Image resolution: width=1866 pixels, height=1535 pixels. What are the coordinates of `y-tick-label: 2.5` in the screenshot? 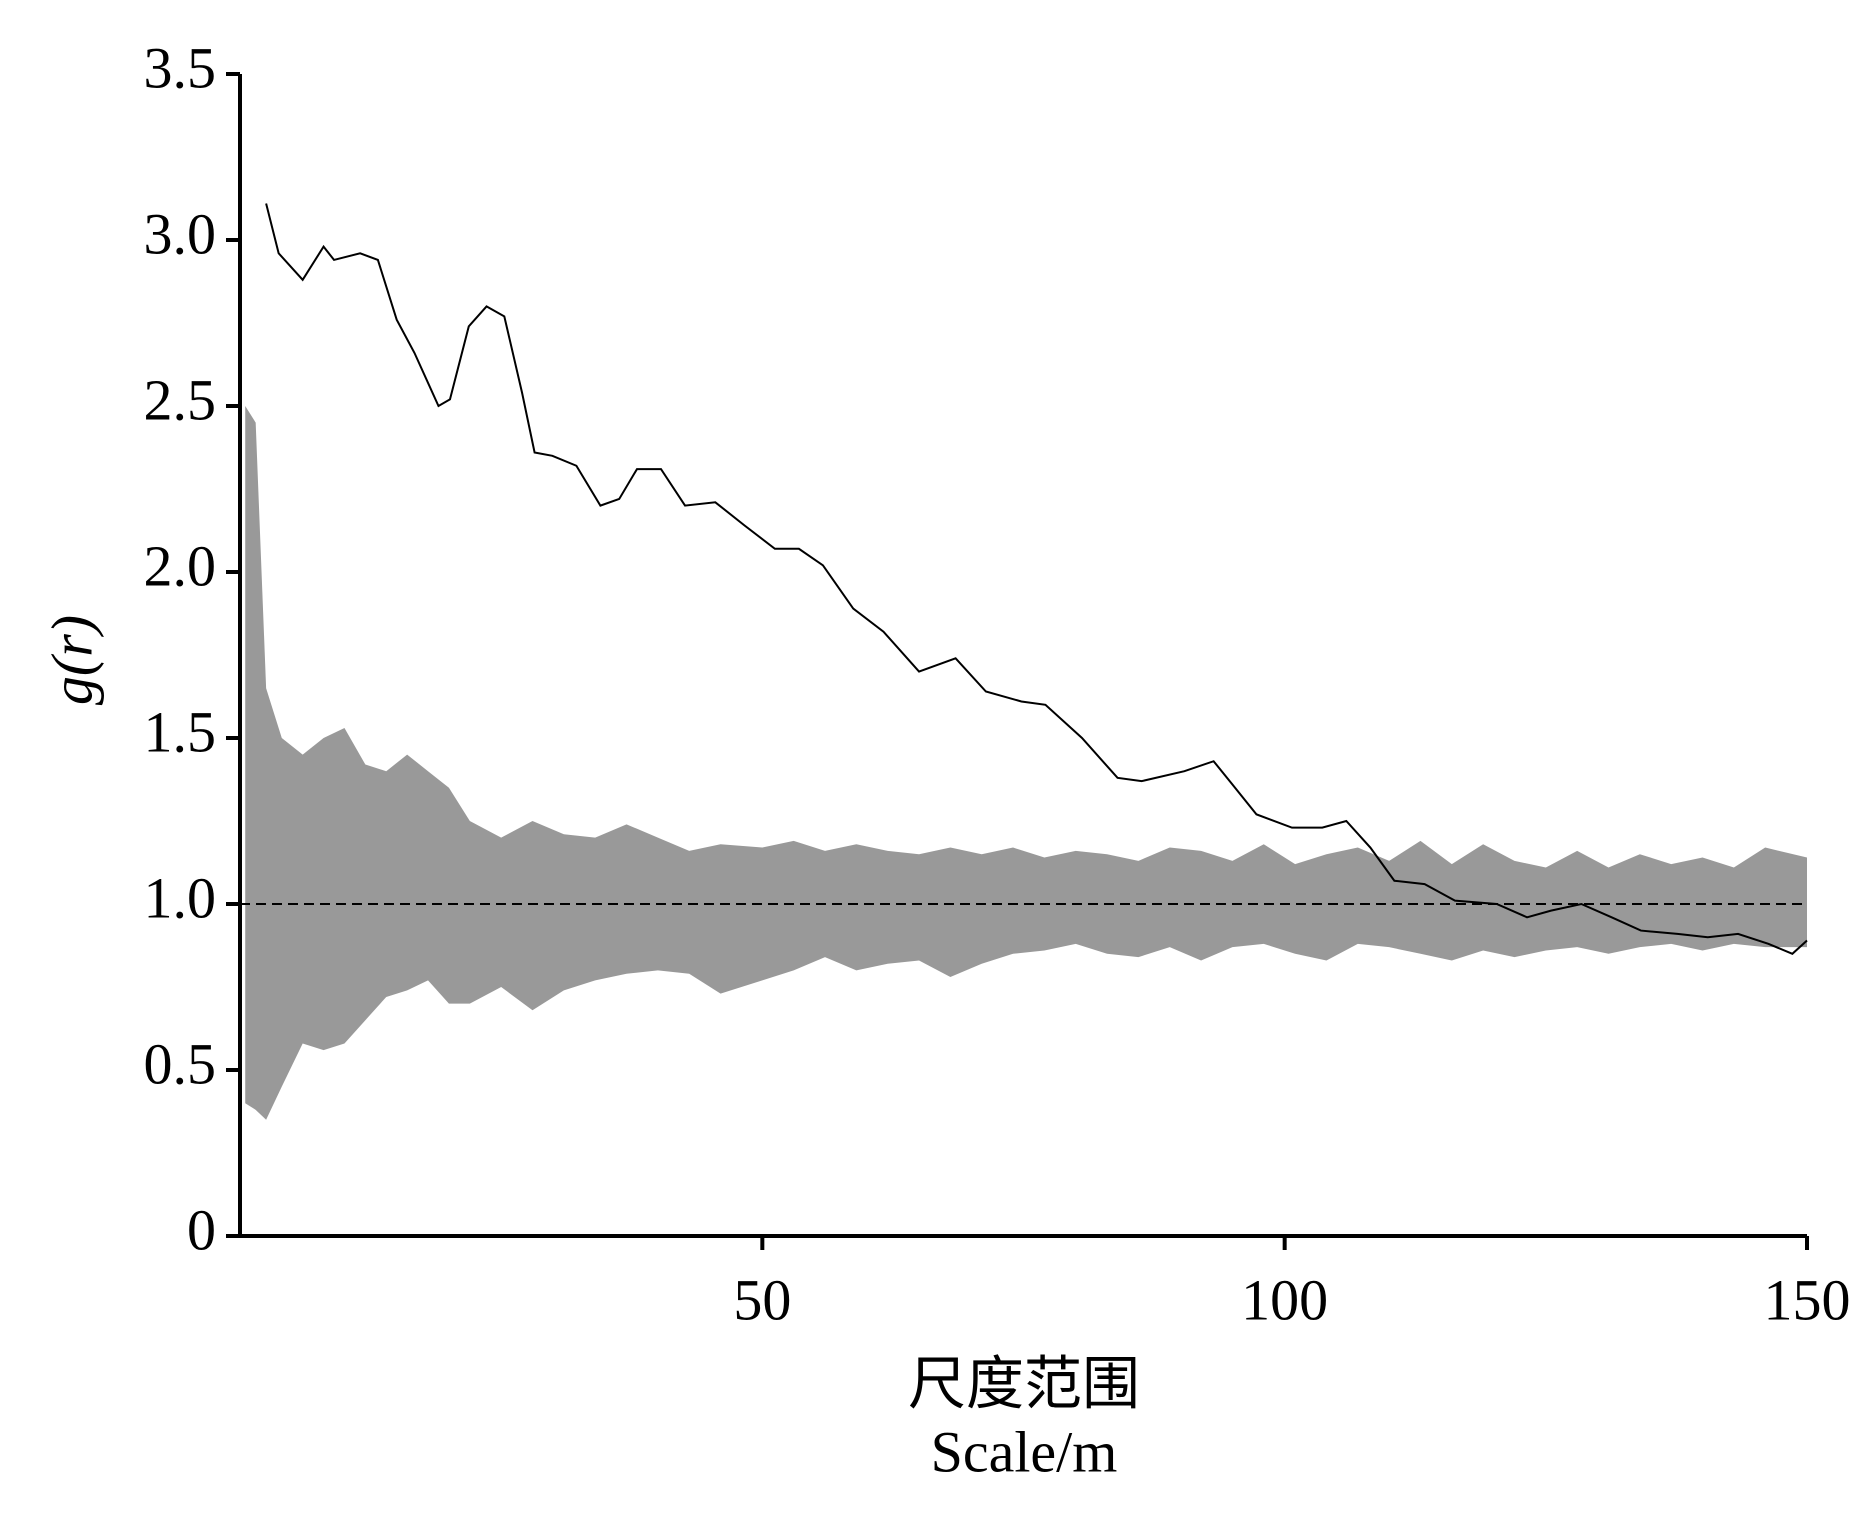 It's located at (180, 399).